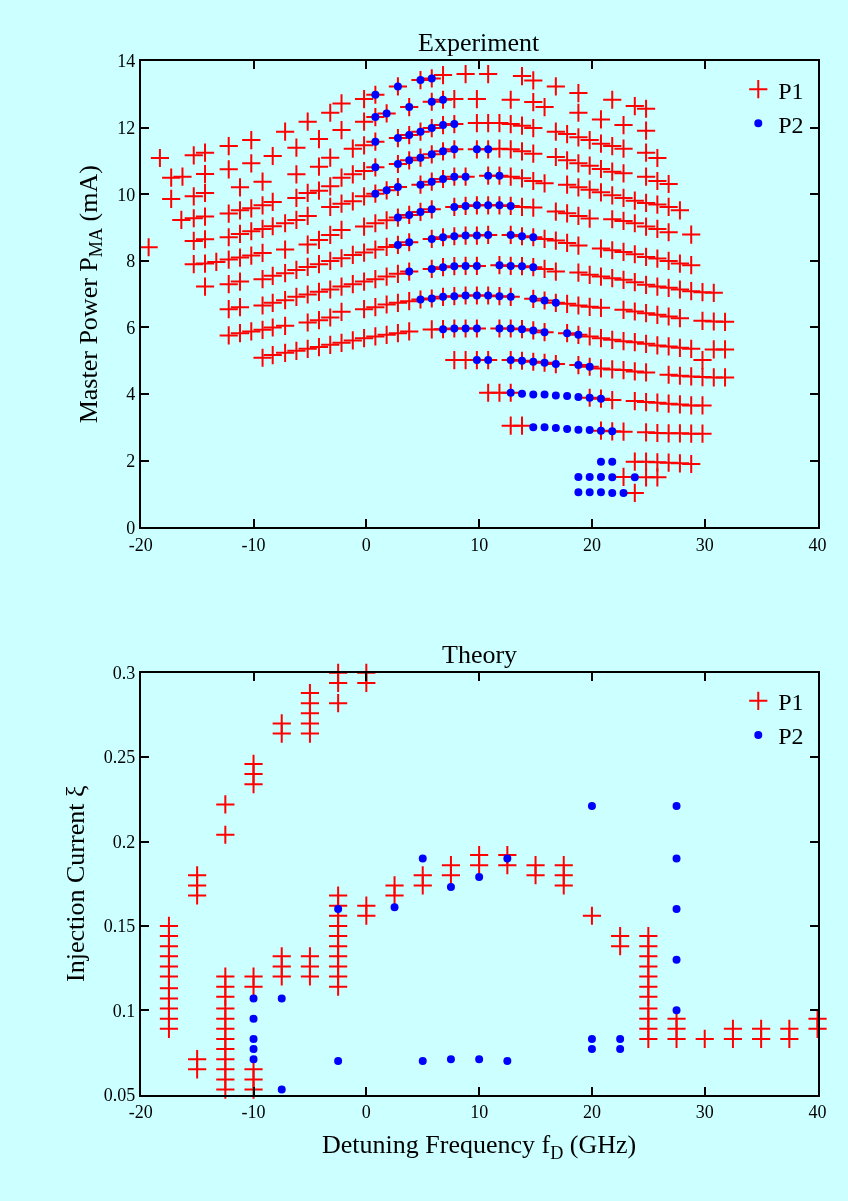 Image resolution: width=848 pixels, height=1201 pixels. Describe the element at coordinates (119, 926) in the screenshot. I see `y-tick-label: 0.15` at that location.